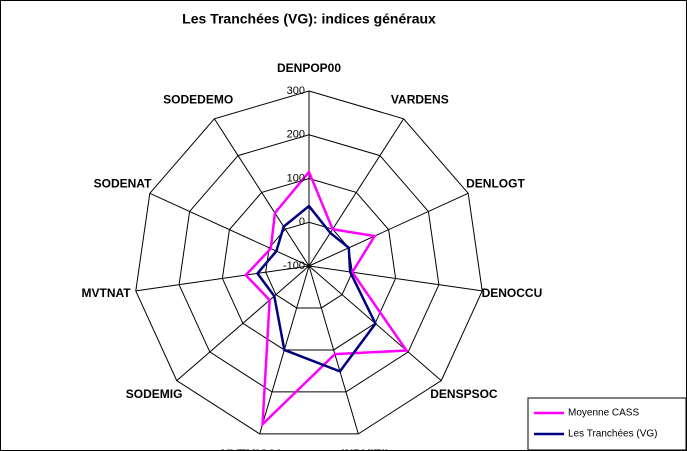 Image resolution: width=687 pixels, height=451 pixels. What do you see at coordinates (302, 222) in the screenshot?
I see `tick-label: 0` at bounding box center [302, 222].